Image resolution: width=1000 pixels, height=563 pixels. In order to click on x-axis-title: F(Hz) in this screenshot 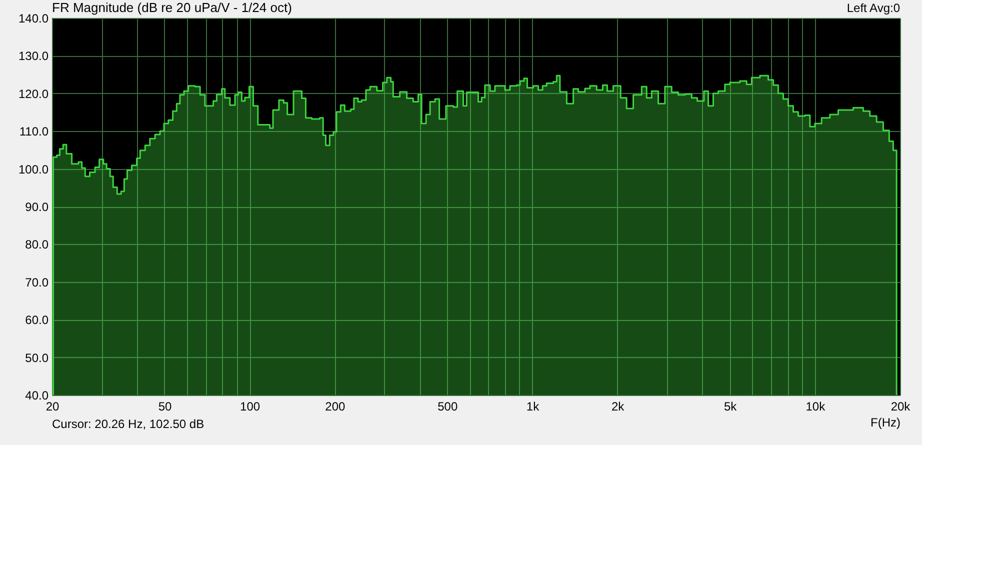, I will do `click(885, 423)`.